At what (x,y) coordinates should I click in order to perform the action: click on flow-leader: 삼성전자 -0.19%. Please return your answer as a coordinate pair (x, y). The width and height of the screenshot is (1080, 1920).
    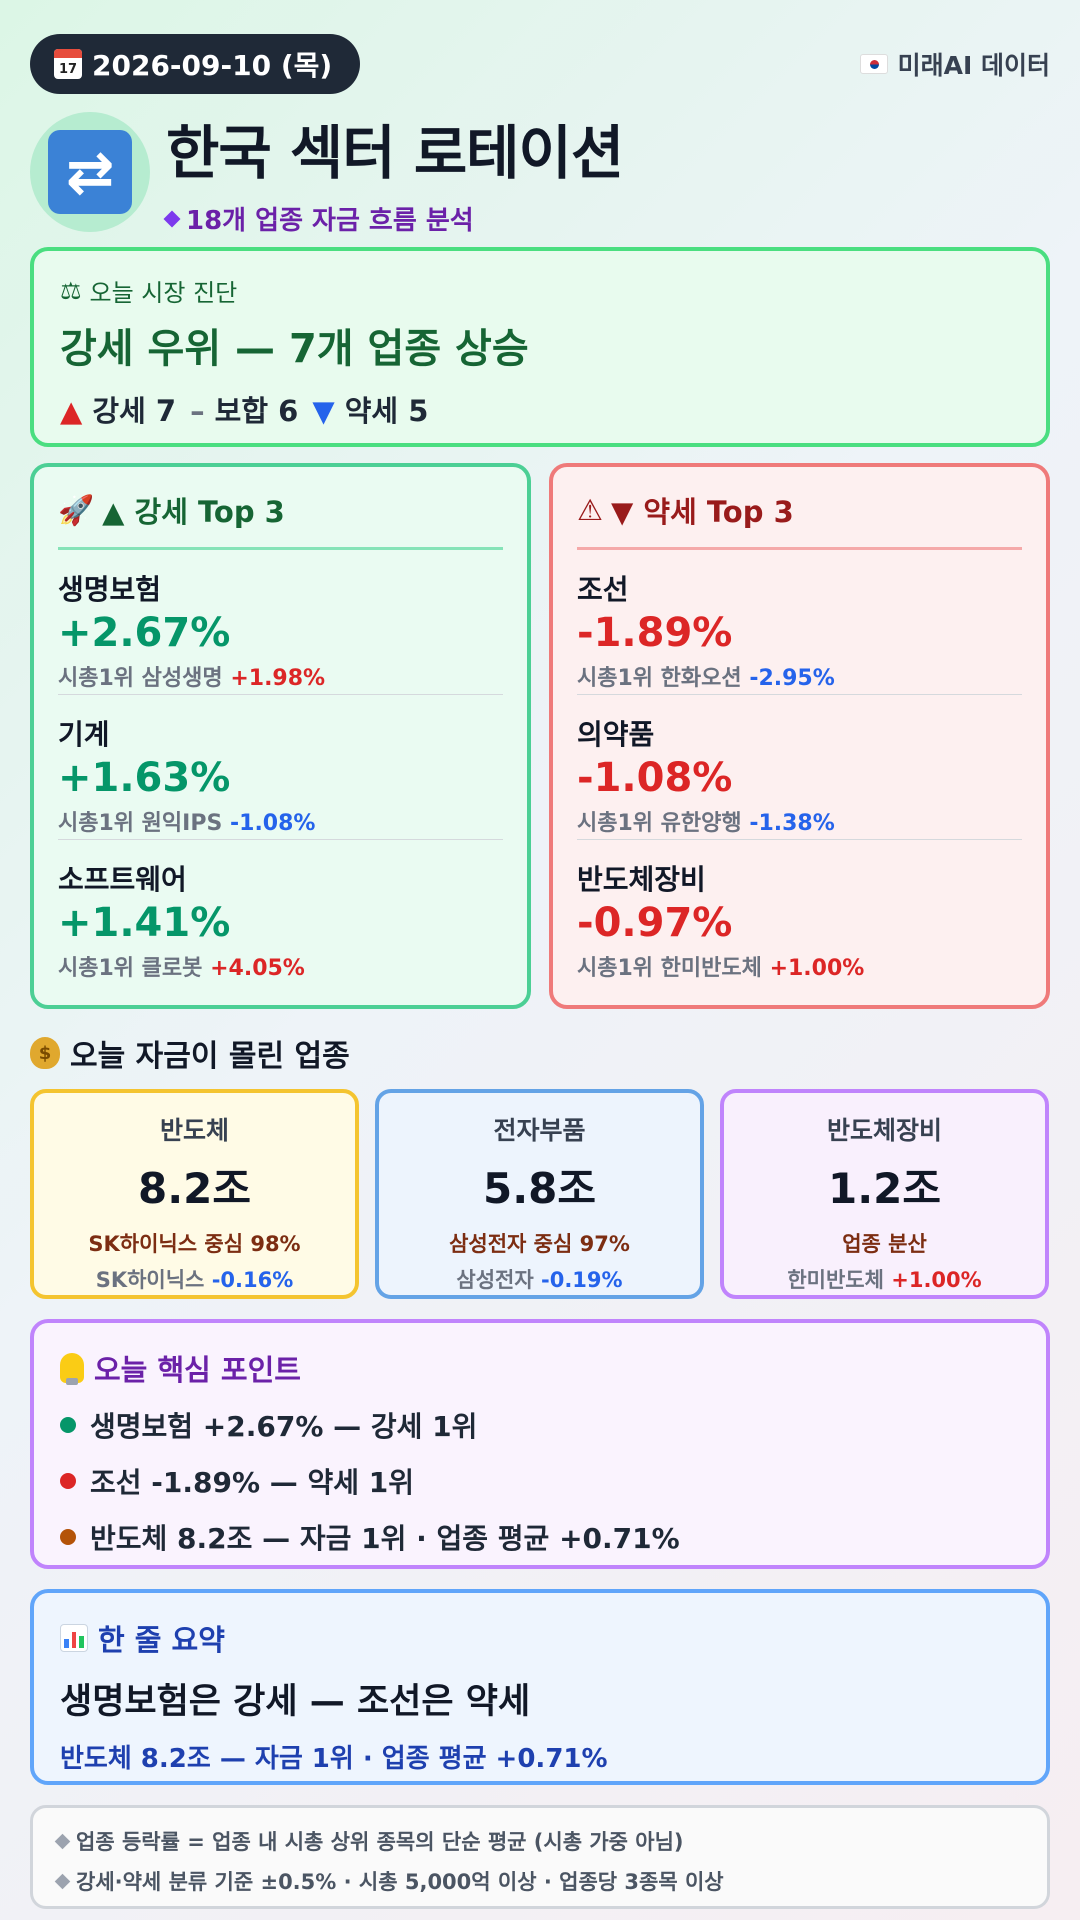
    Looking at the image, I should click on (539, 1280).